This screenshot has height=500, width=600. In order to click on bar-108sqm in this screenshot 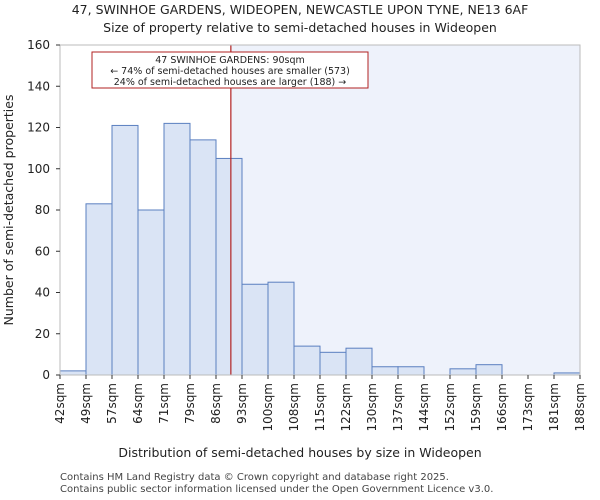, I will do `click(307, 360)`.